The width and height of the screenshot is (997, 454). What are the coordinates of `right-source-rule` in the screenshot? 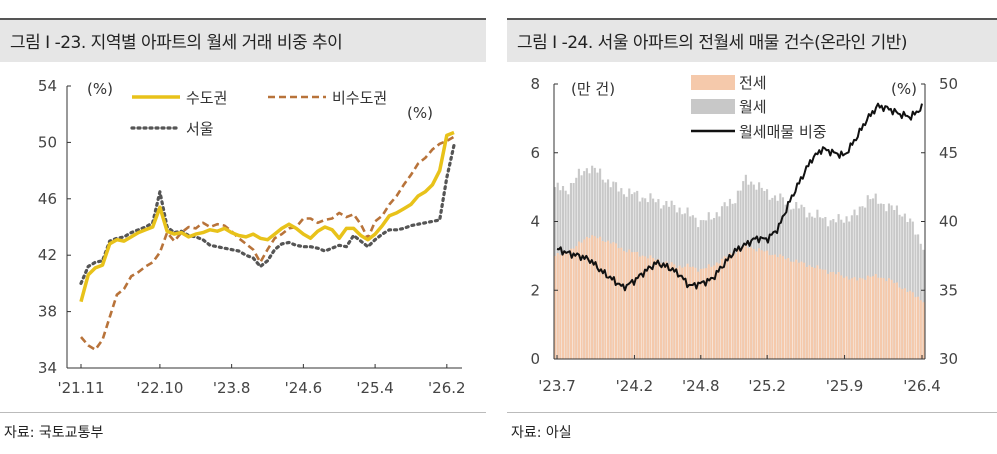 It's located at (752, 412).